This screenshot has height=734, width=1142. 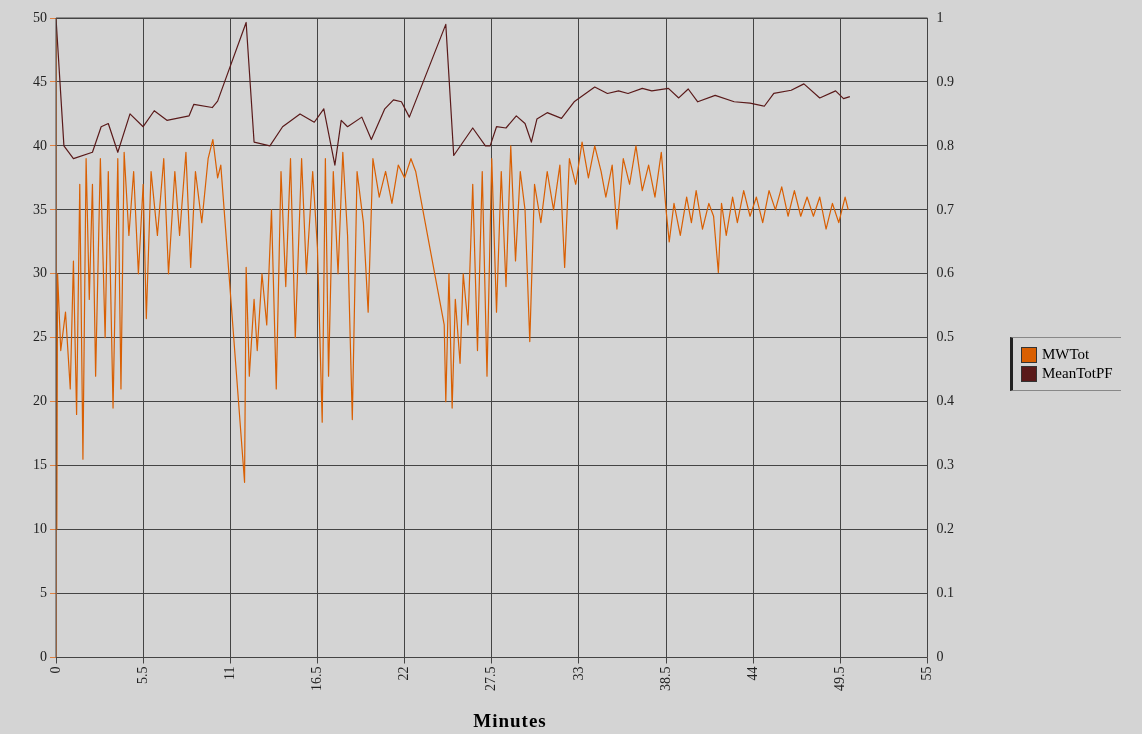 I want to click on x-tick-label: 49.5, so click(x=840, y=678).